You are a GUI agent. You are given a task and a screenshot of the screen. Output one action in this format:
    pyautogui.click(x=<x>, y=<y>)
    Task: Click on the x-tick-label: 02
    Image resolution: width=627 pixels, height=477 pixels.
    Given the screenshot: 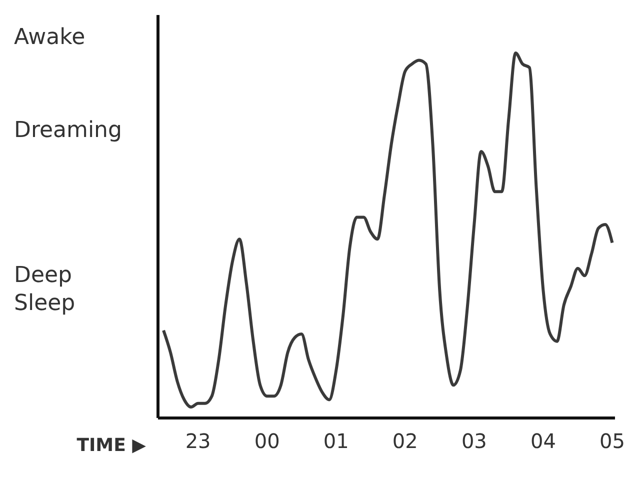 What is the action you would take?
    pyautogui.click(x=405, y=441)
    